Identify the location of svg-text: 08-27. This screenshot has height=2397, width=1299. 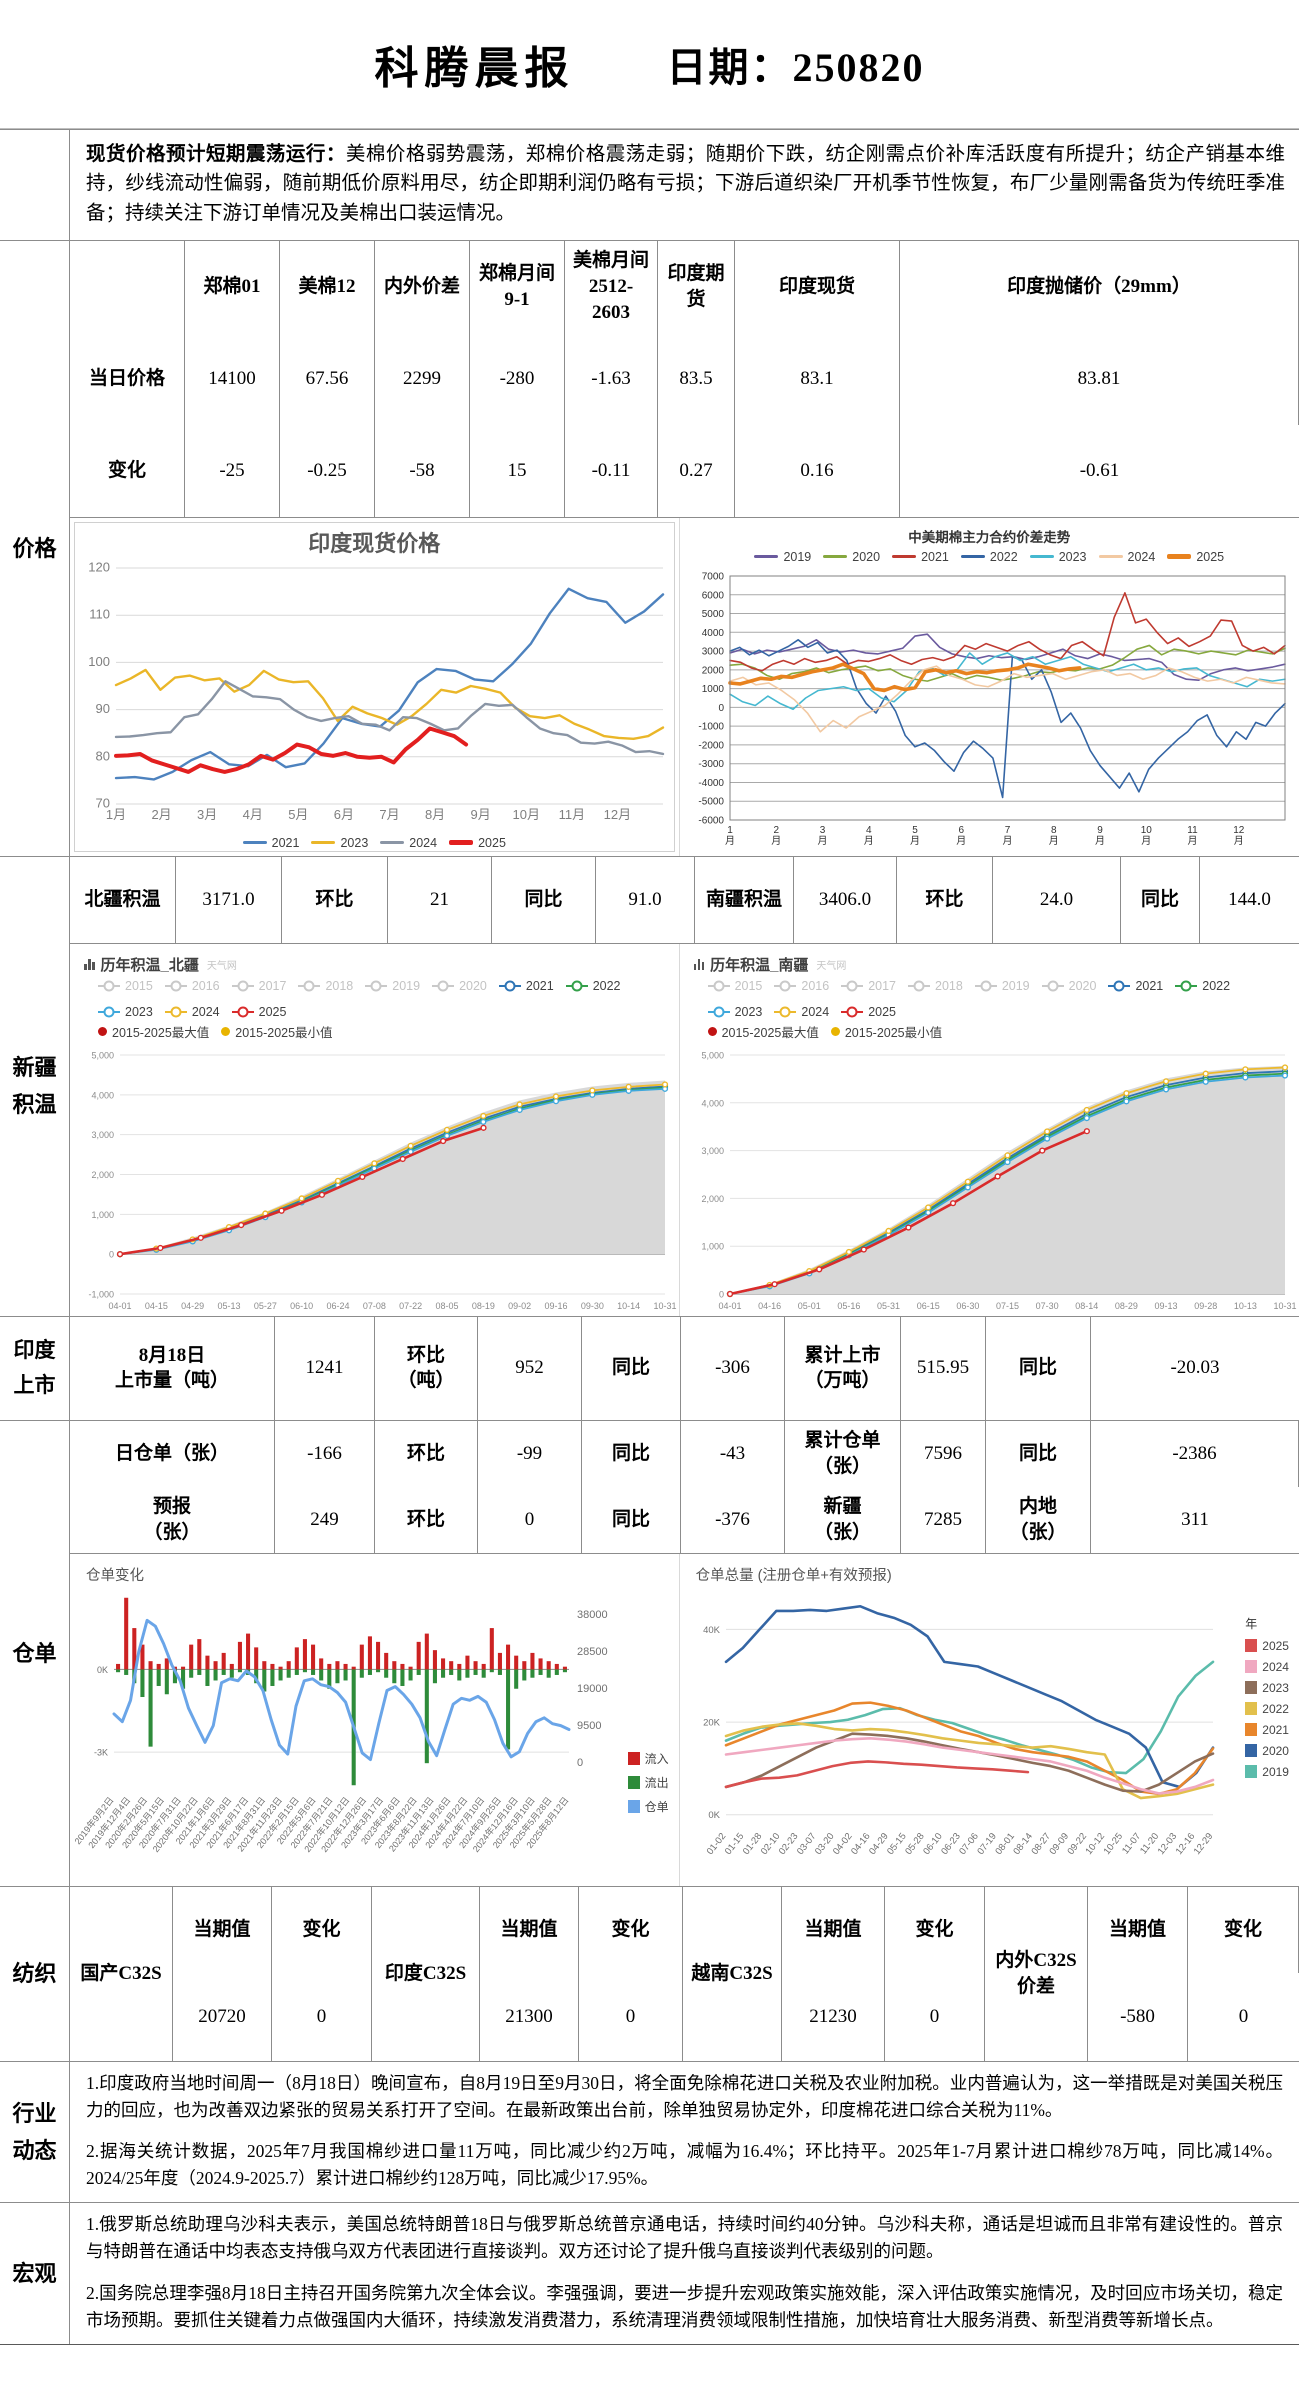
(1041, 1844).